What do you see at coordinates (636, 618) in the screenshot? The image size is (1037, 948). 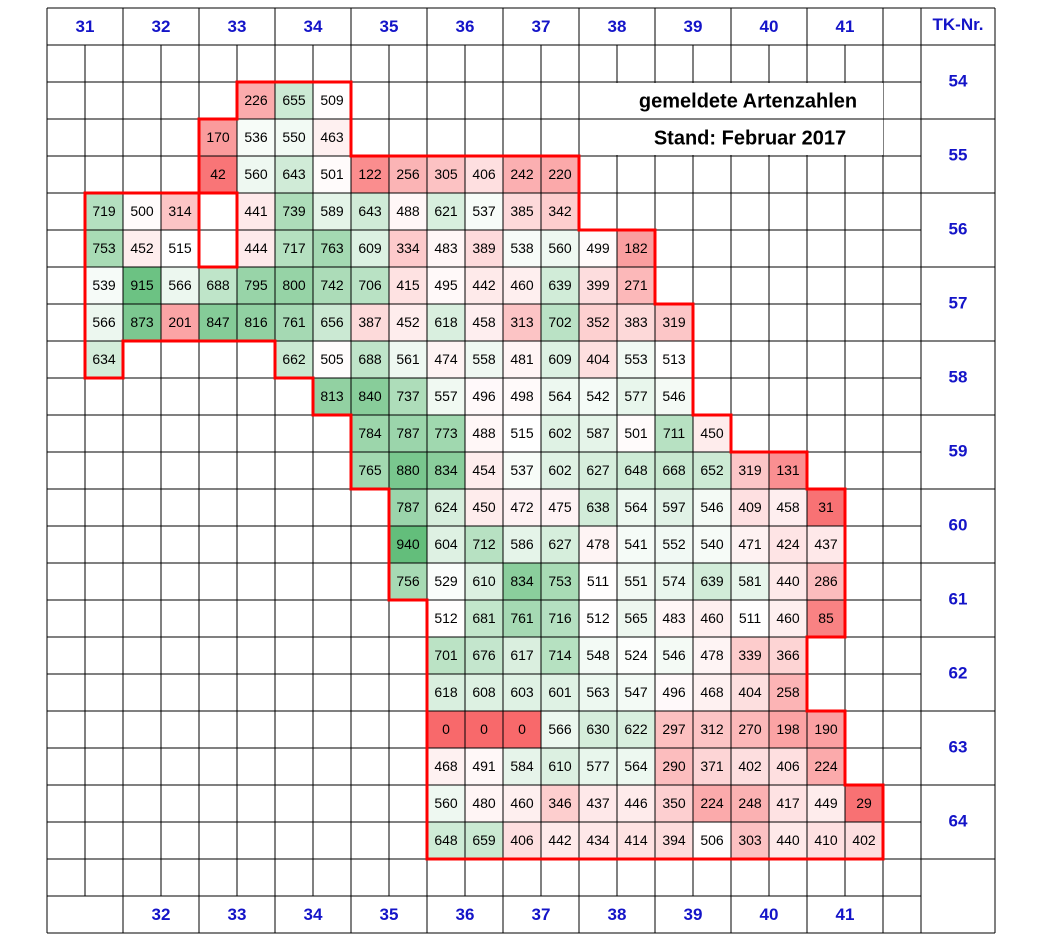 I see `cell-value: 565` at bounding box center [636, 618].